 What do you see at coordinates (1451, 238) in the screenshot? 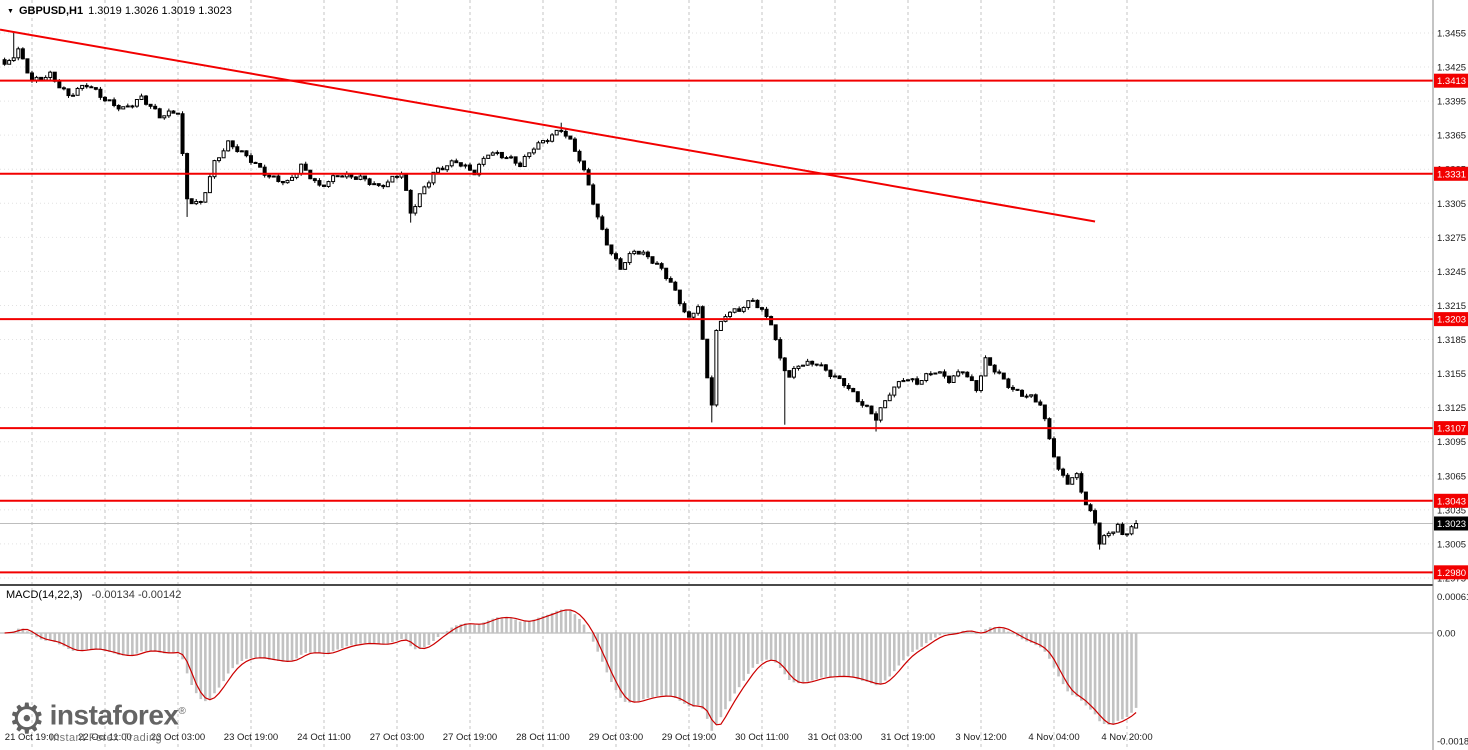
I see `price-tick-label: 1.3275` at bounding box center [1451, 238].